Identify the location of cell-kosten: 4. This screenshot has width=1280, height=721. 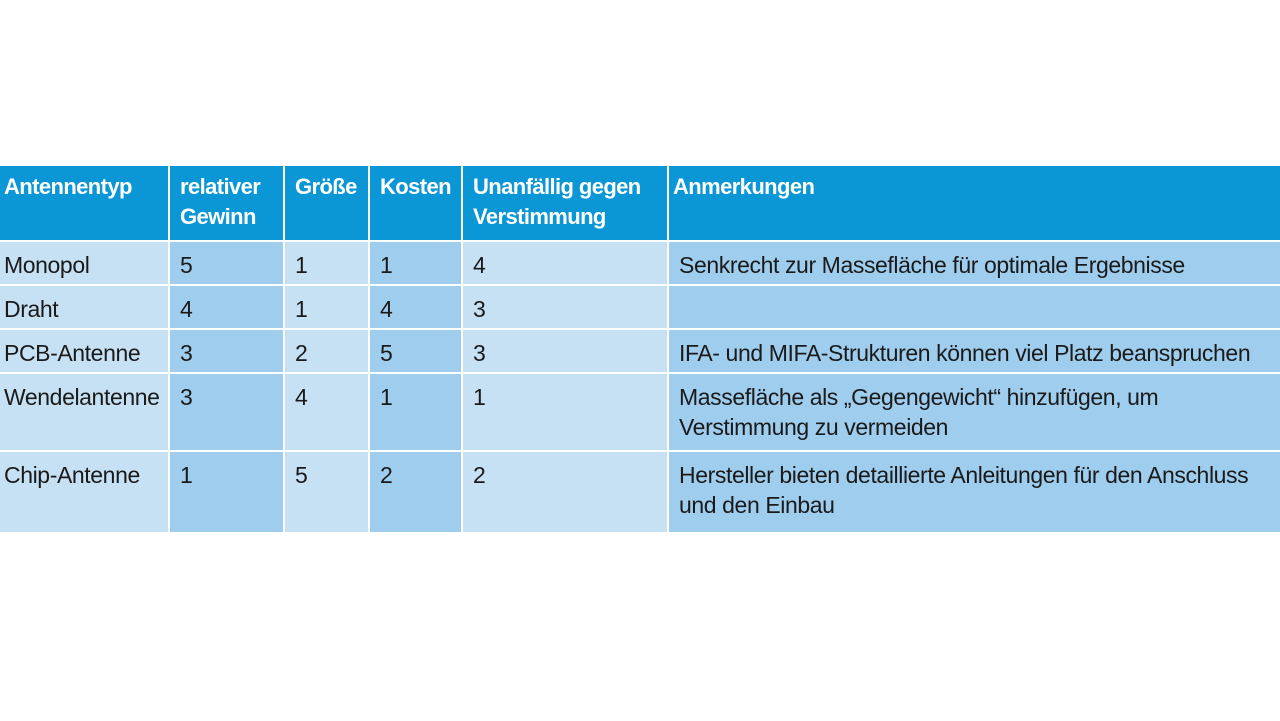
(414, 308).